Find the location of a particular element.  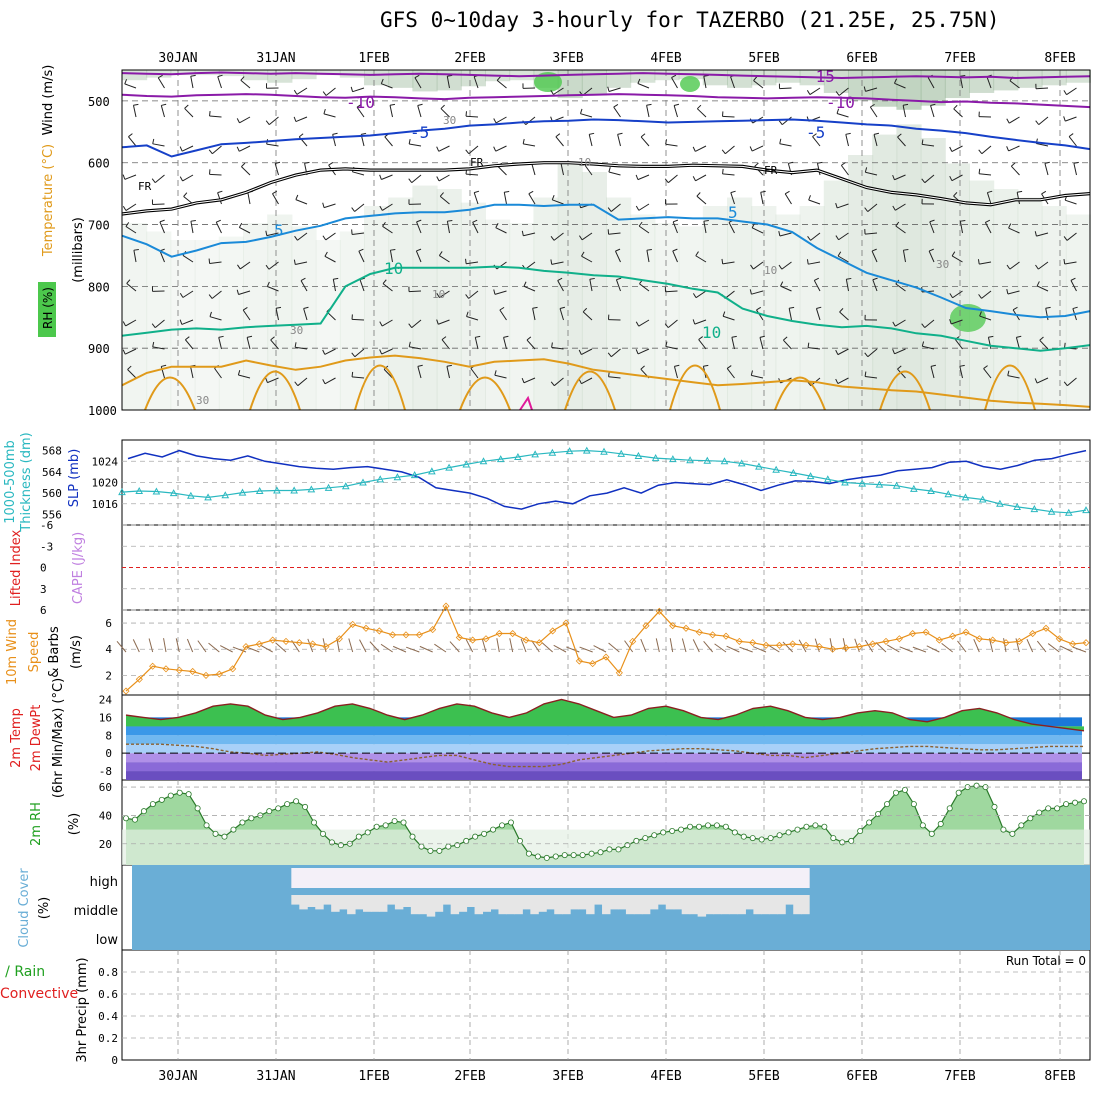

cloud-cover-label: Cloud Cover is located at coordinates (24, 908).